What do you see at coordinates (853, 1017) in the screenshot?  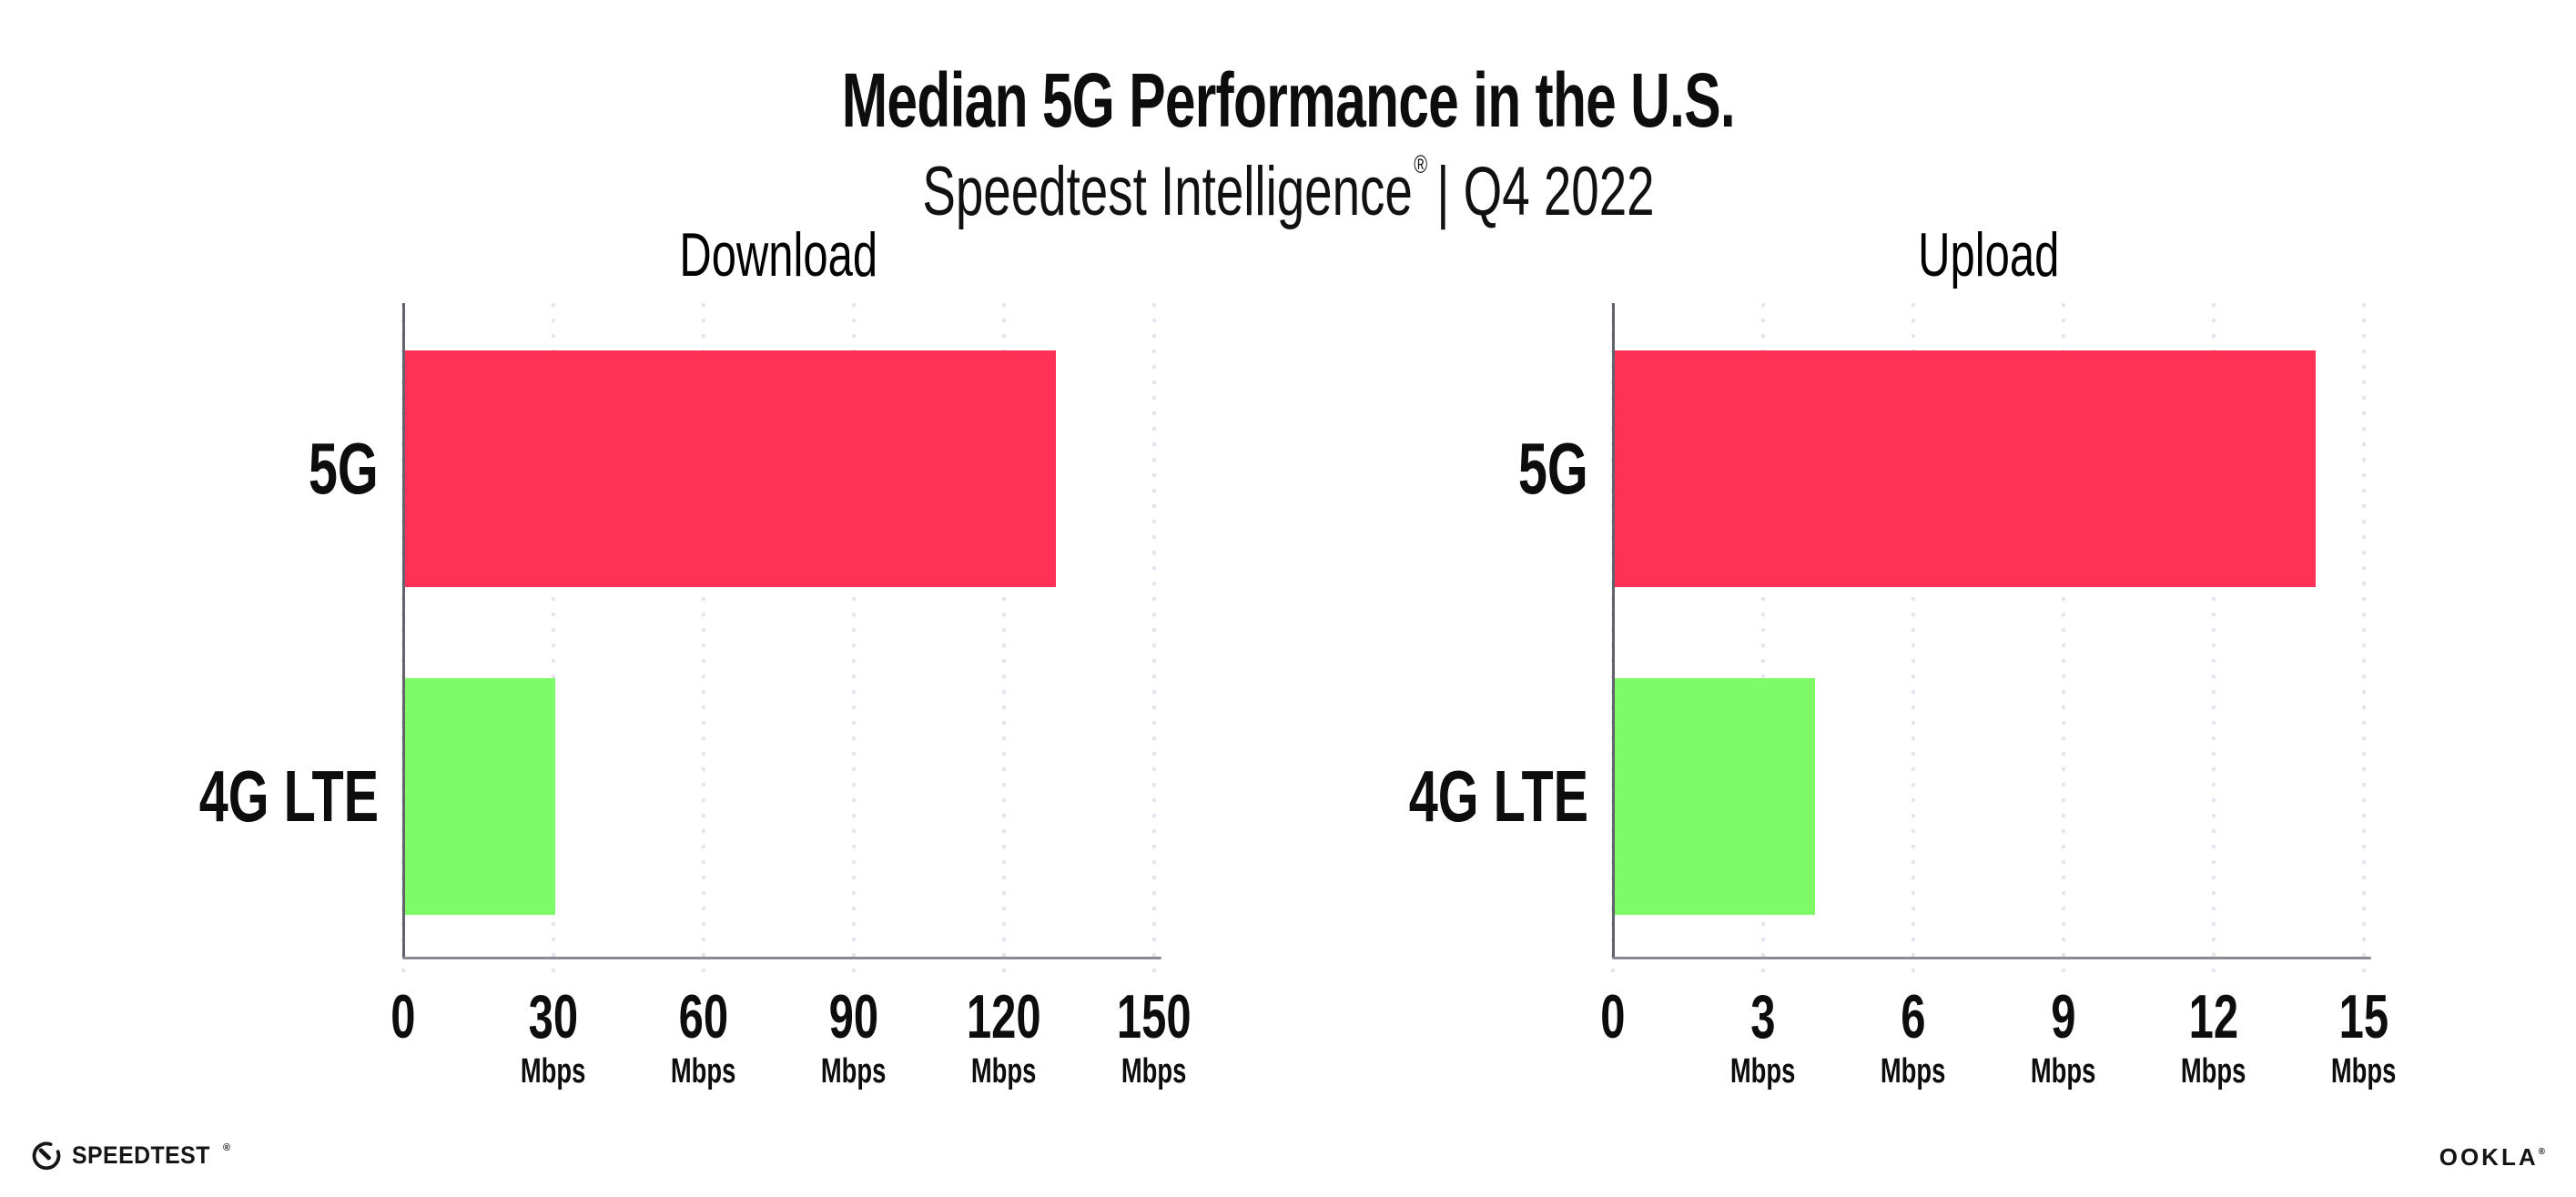 I see `tick-value: 90` at bounding box center [853, 1017].